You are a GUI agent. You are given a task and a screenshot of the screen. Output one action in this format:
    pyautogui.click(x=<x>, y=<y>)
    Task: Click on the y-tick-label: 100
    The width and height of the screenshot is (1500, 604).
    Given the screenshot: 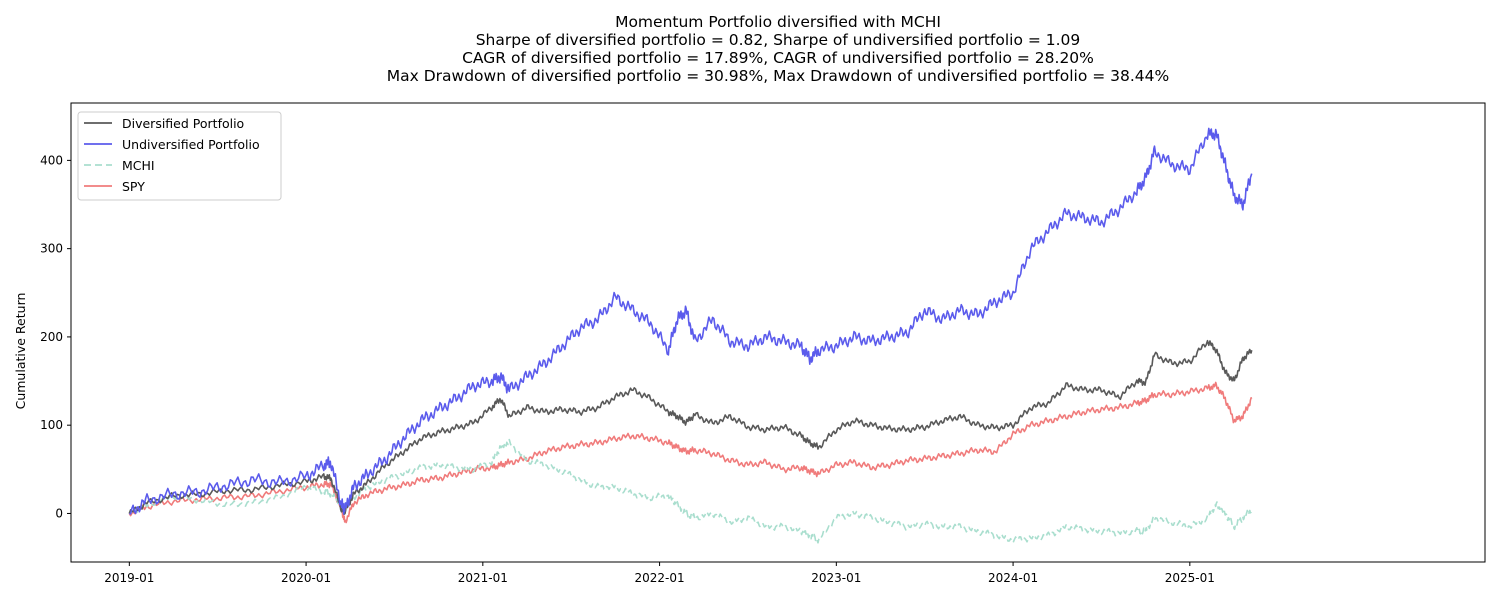 What is the action you would take?
    pyautogui.click(x=51, y=425)
    